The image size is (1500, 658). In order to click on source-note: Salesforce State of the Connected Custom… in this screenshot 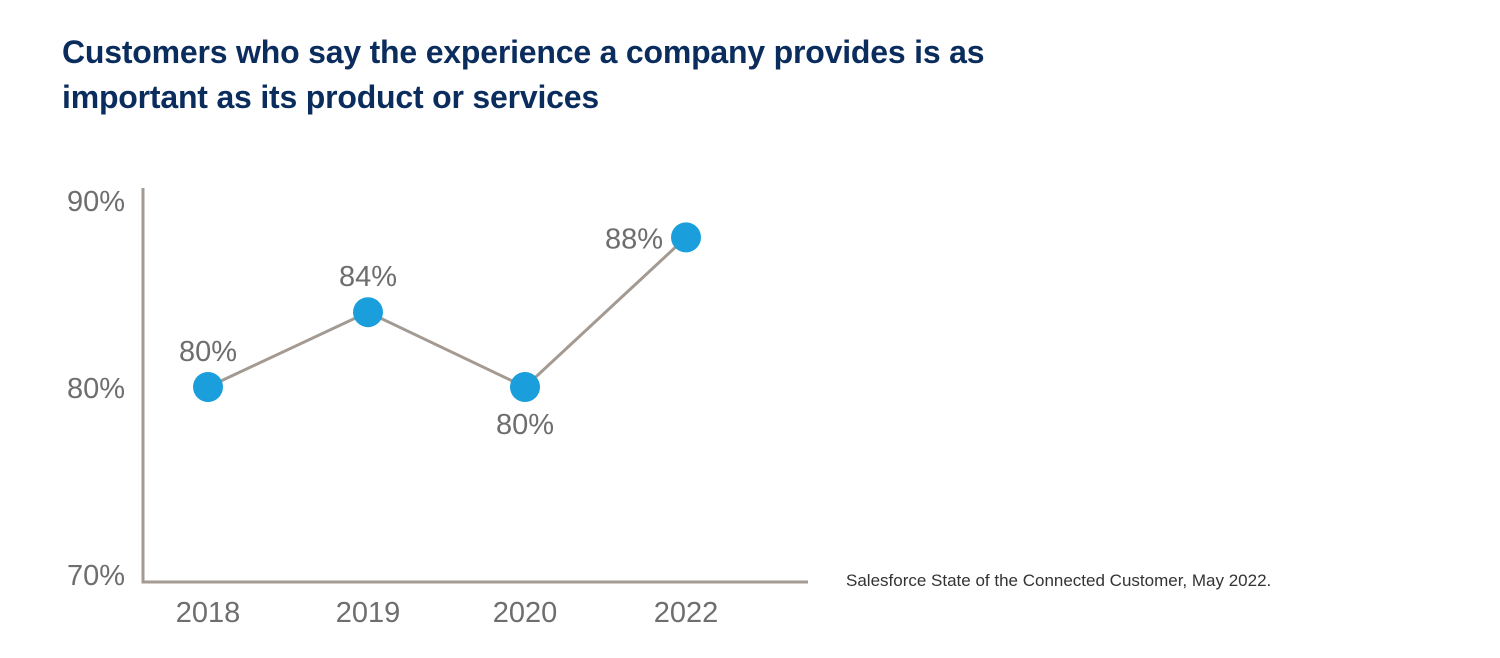, I will do `click(1059, 580)`.